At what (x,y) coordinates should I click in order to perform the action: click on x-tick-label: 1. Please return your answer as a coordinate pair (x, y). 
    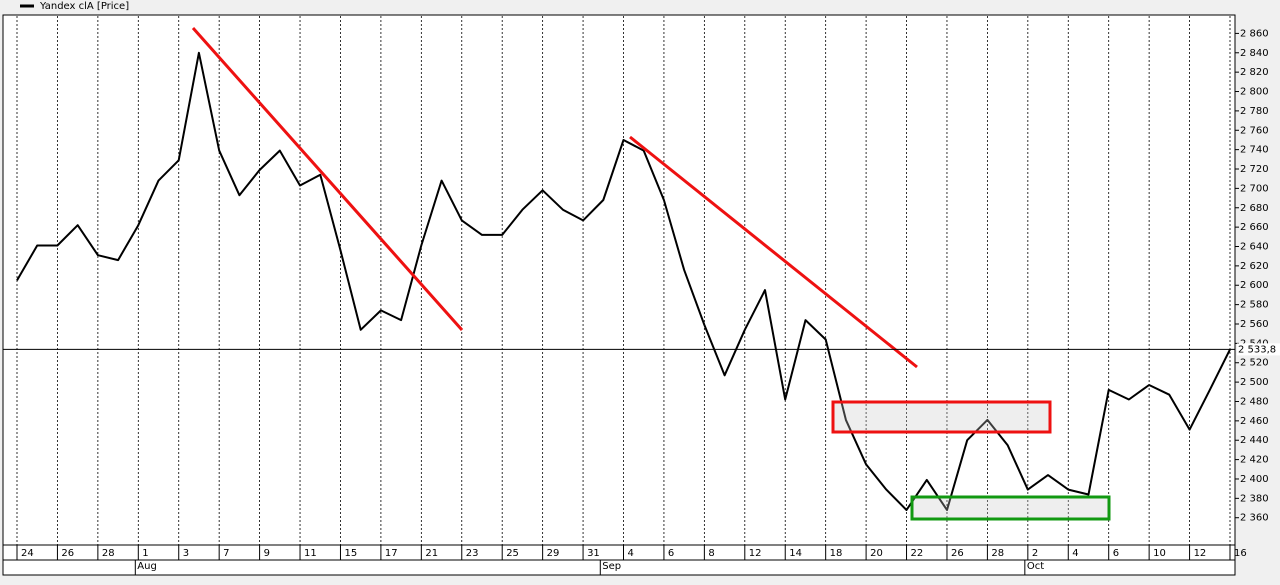
    Looking at the image, I should click on (145, 553).